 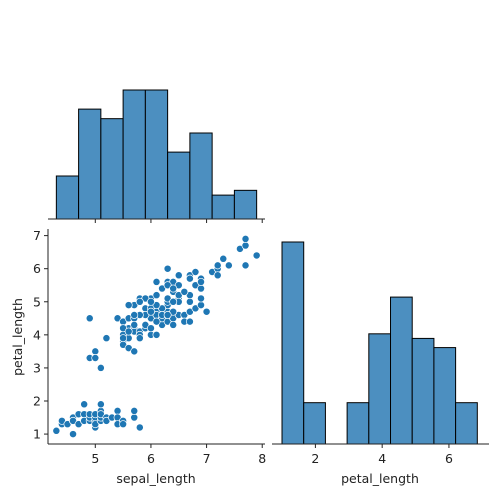 What do you see at coordinates (178, 221) in the screenshot?
I see `sepal-length-histogram-x-ticks` at bounding box center [178, 221].